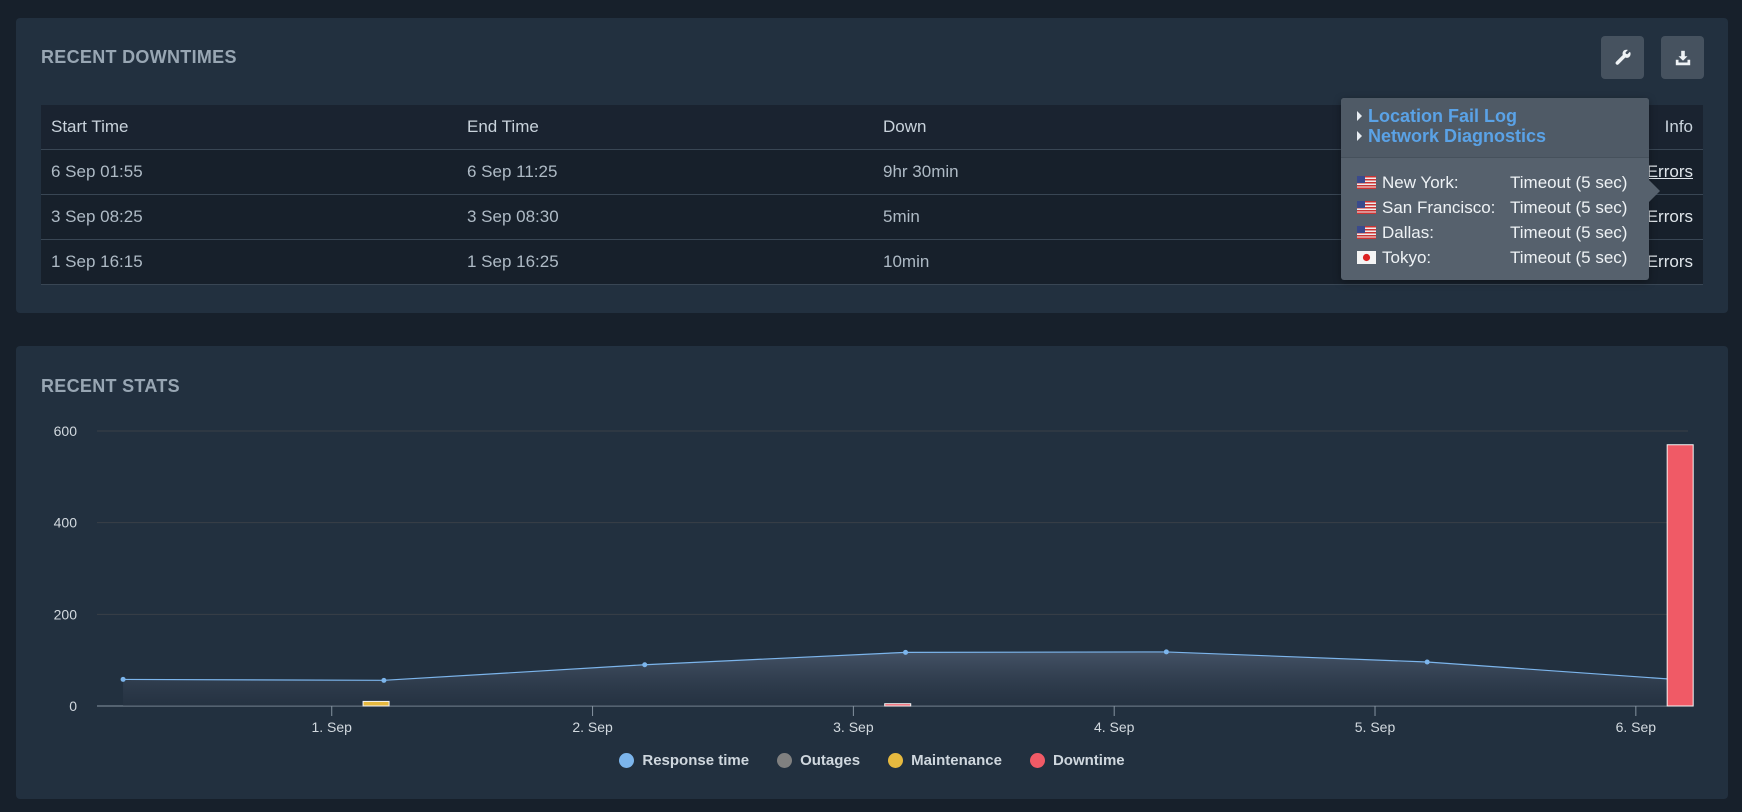  I want to click on export-button, so click(1682, 57).